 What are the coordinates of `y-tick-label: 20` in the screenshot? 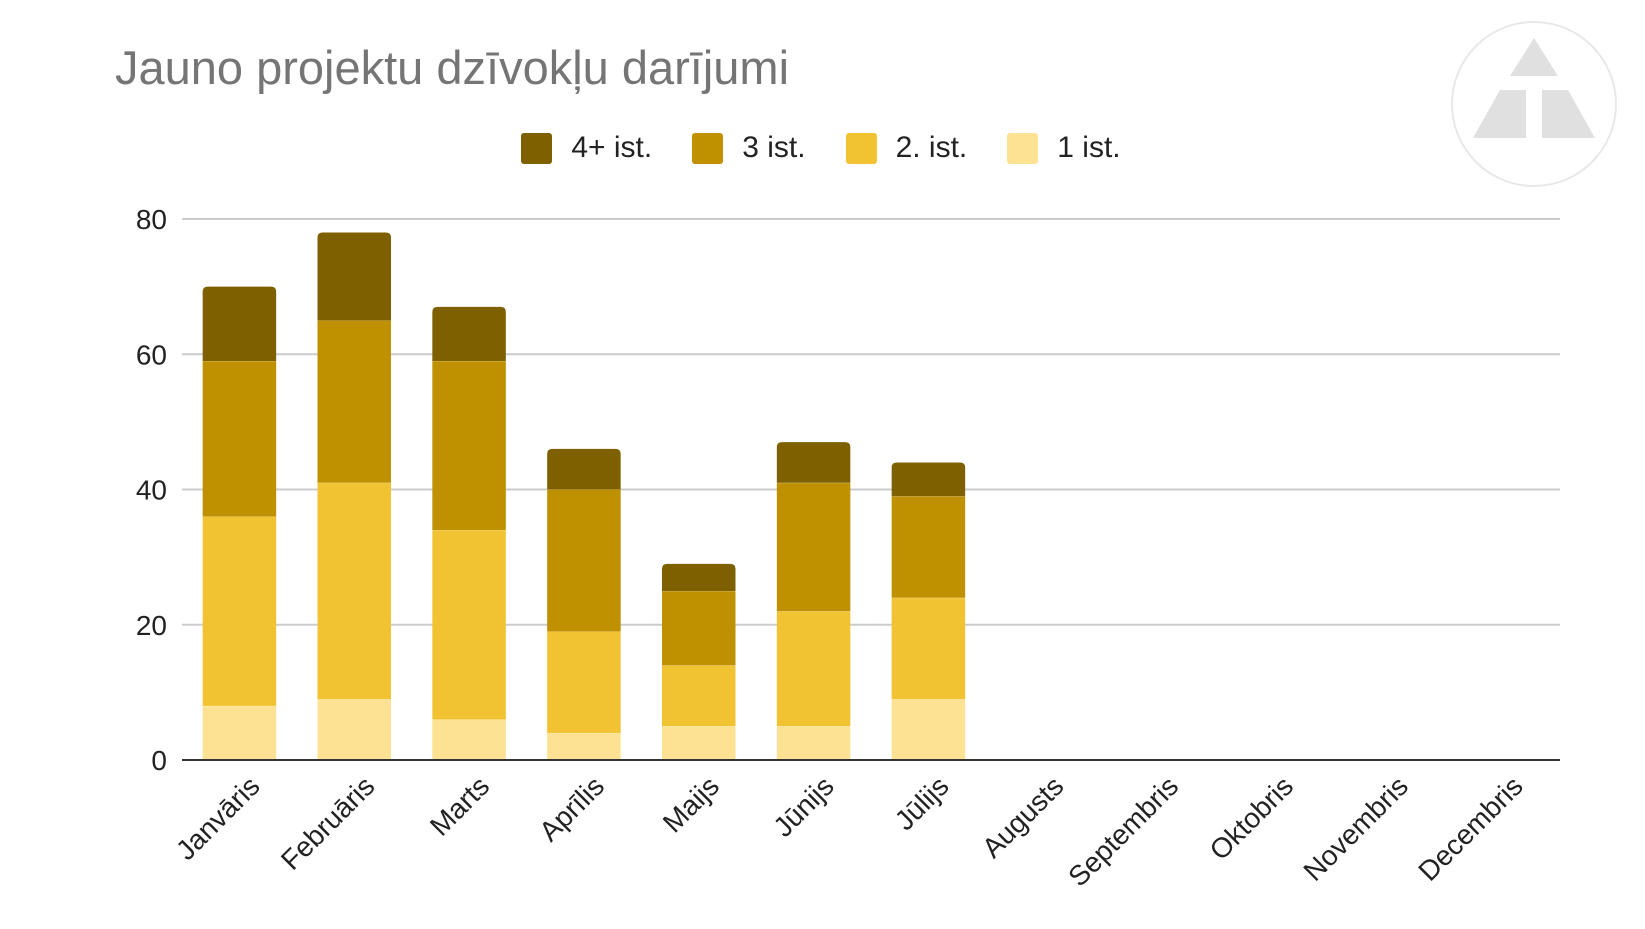 It's located at (151, 625).